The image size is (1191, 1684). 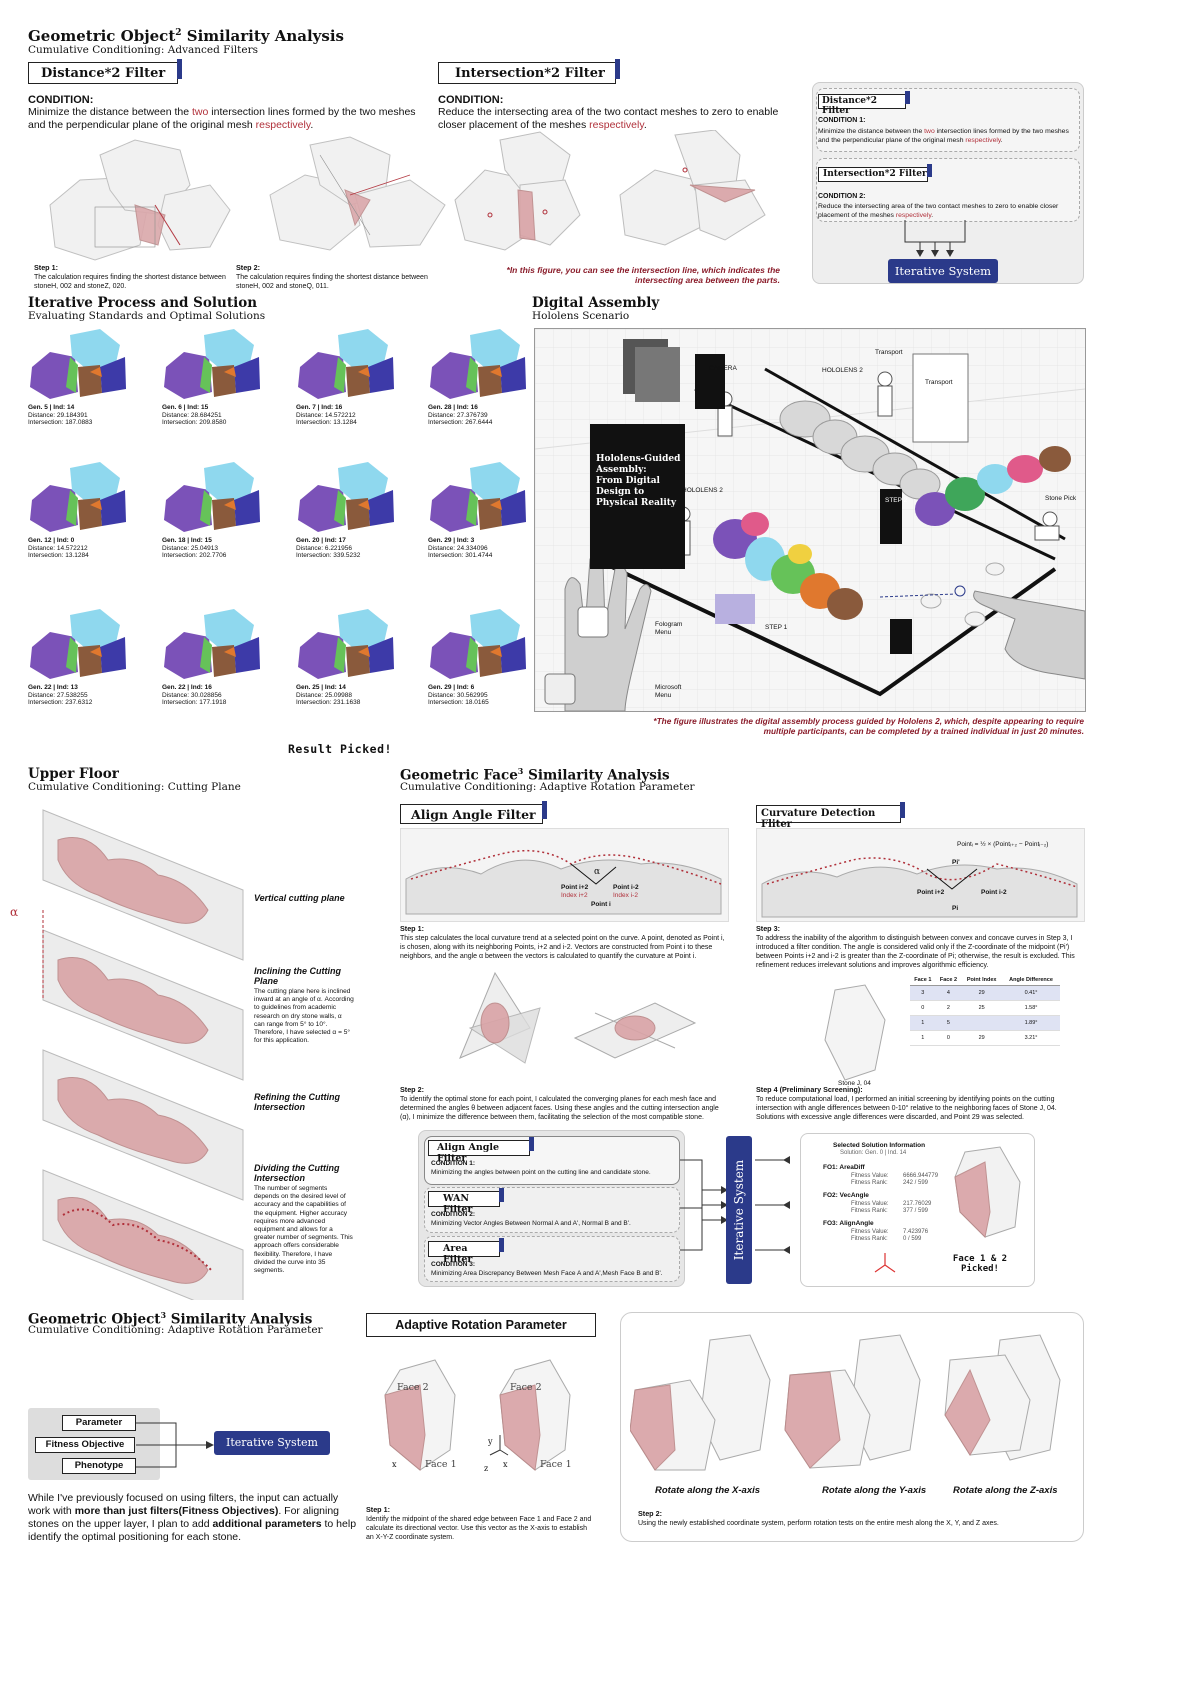 I want to click on gen-intersection: Intersection: 237.6312, so click(x=60, y=702).